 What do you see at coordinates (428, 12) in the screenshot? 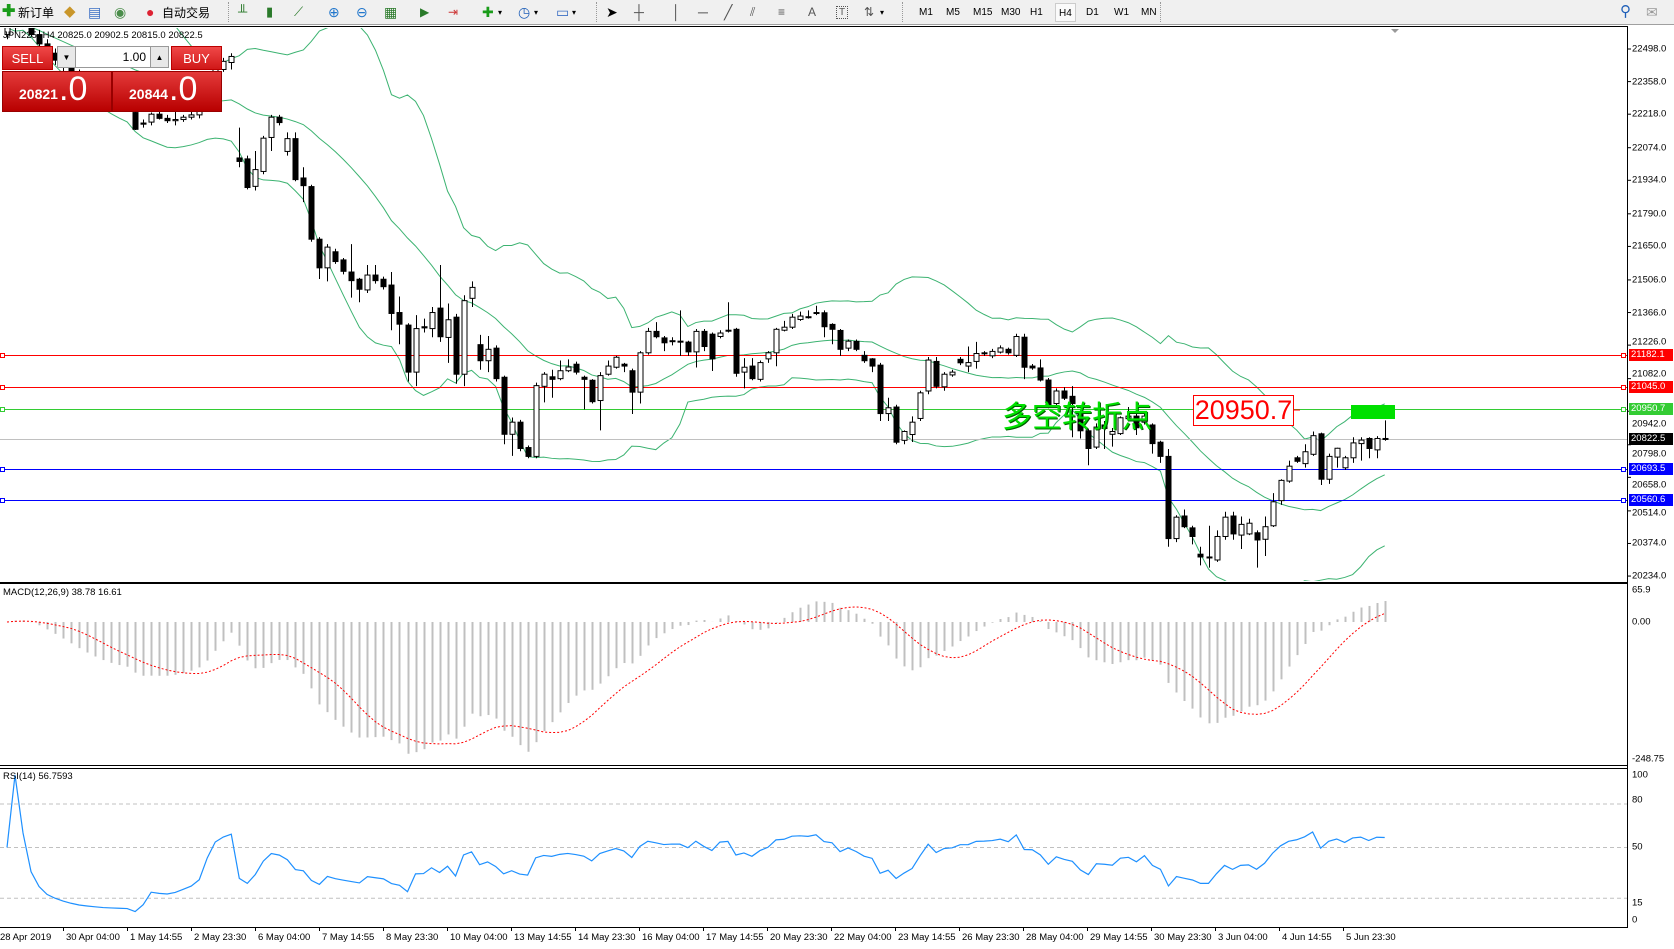
I see `auto-scroll-button: ▶` at bounding box center [428, 12].